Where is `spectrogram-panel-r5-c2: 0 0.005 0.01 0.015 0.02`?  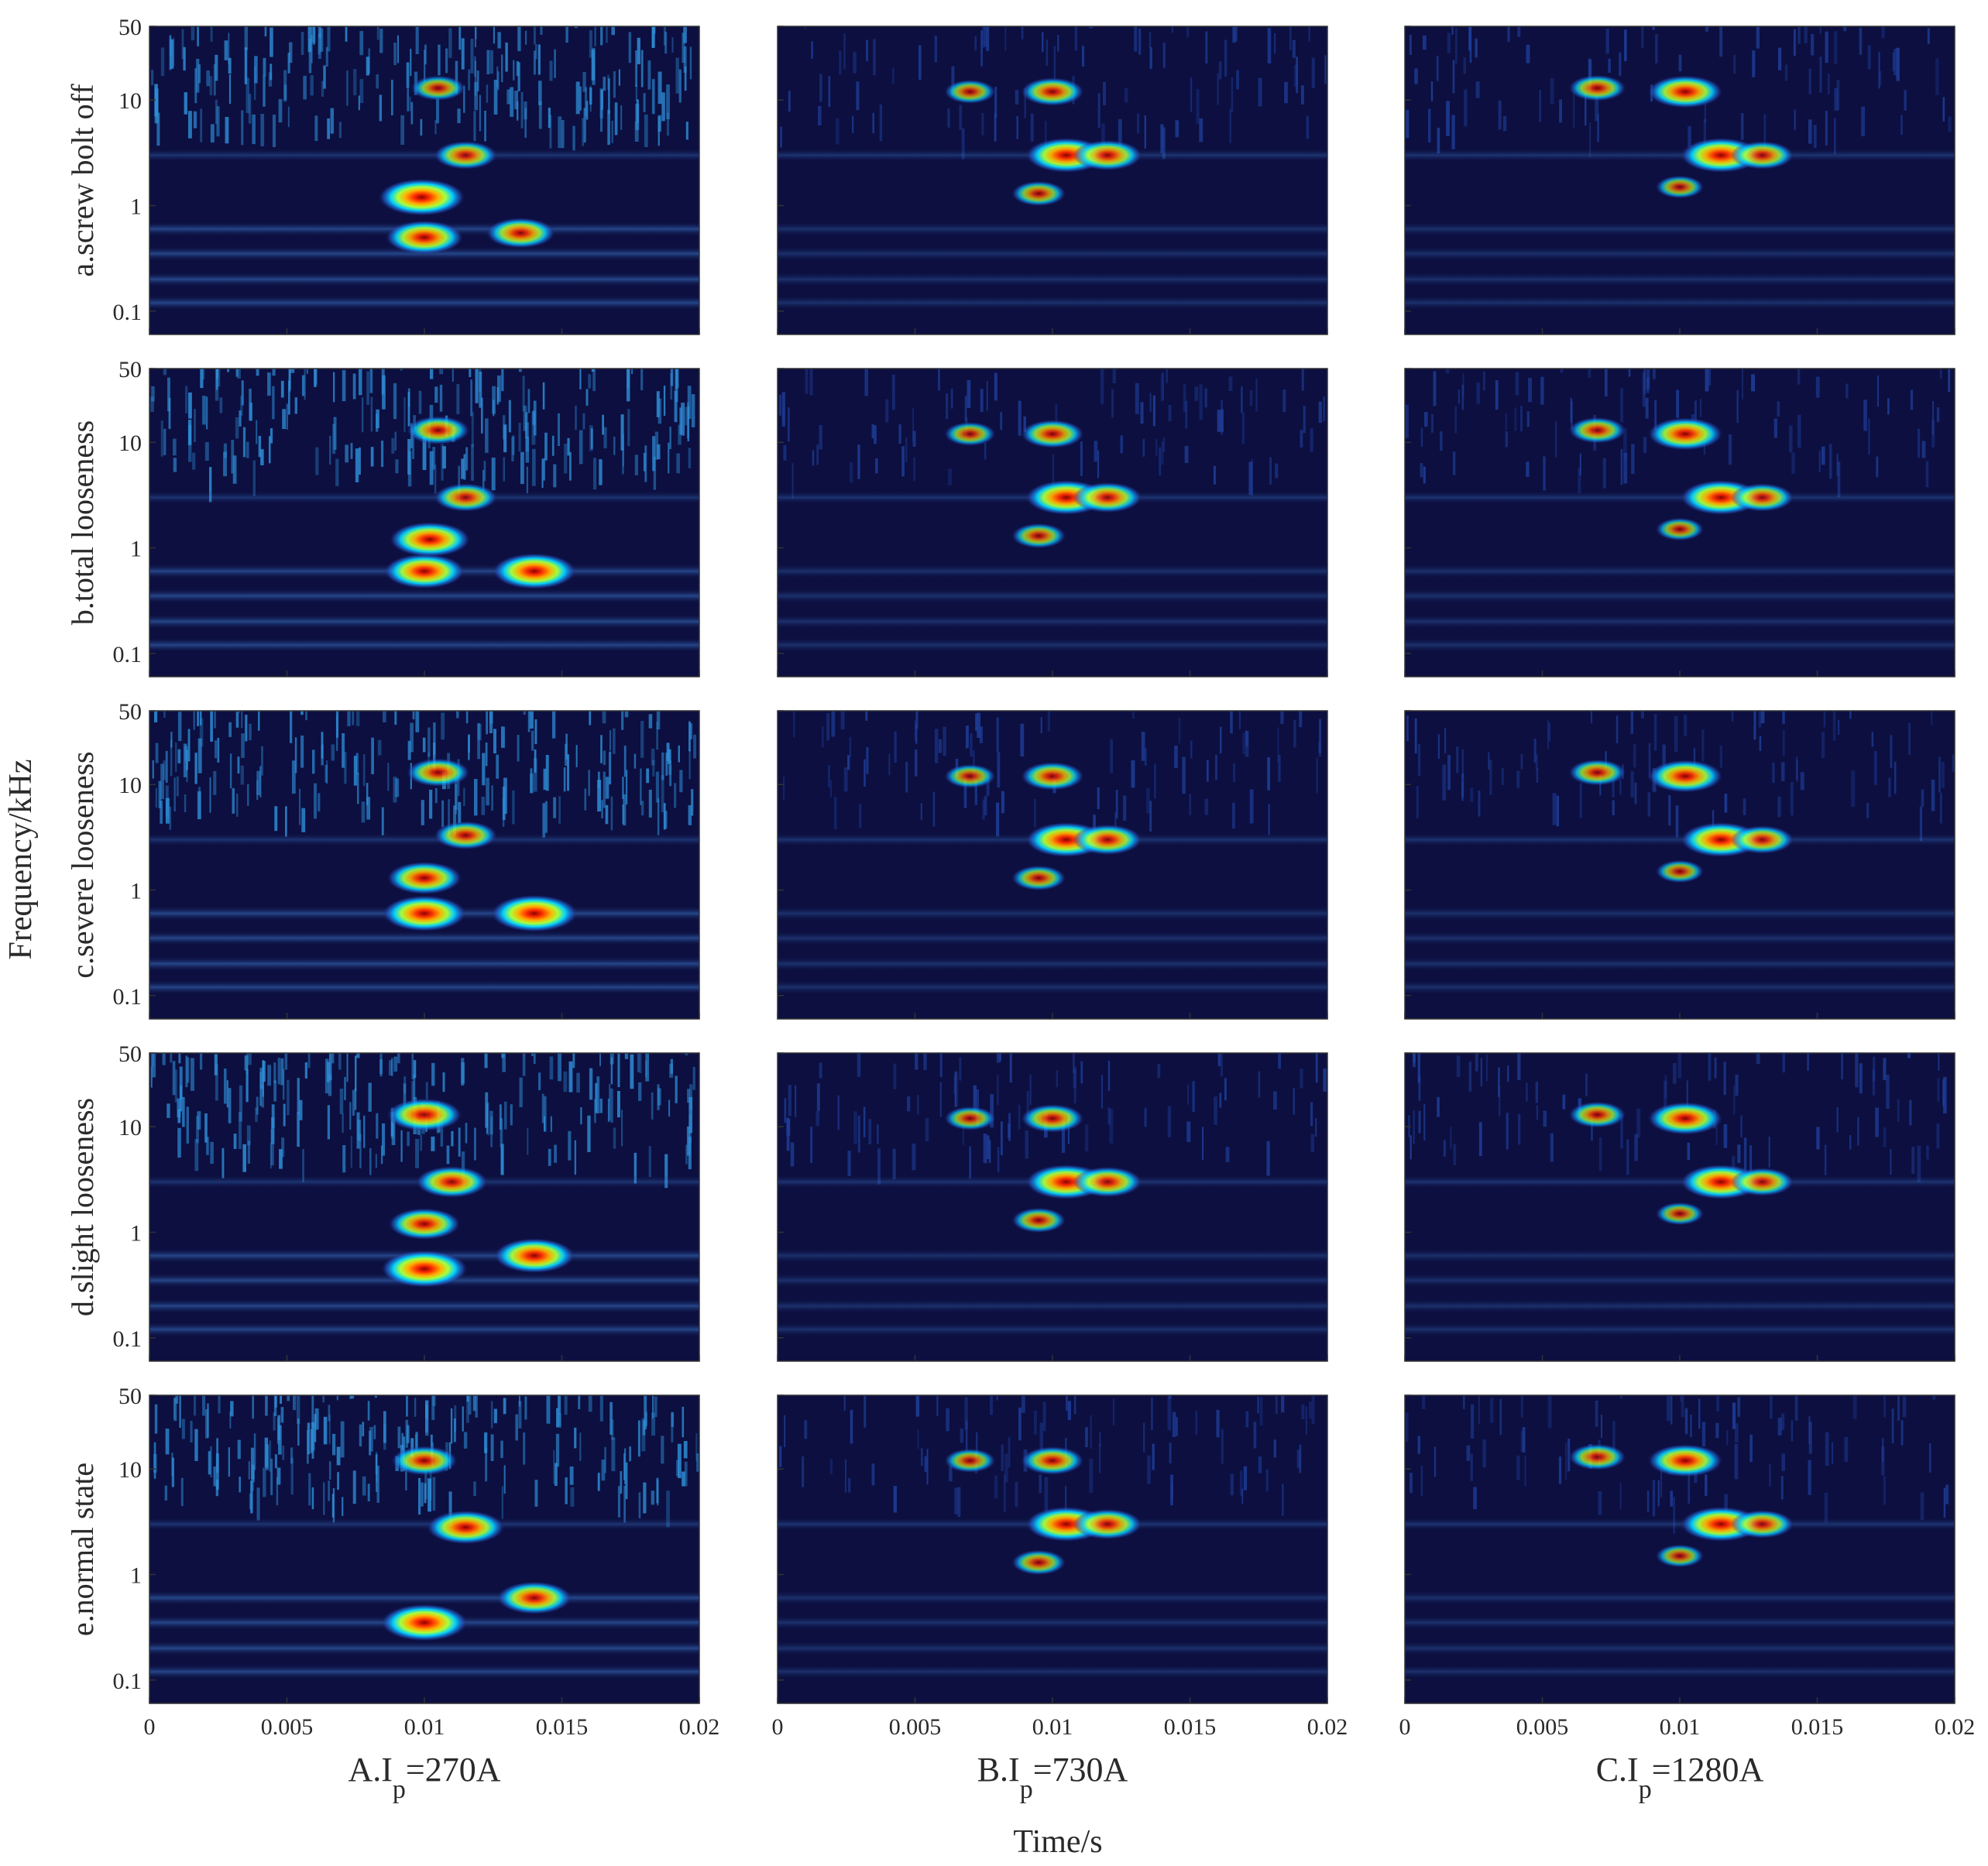
spectrogram-panel-r5-c2: 0 0.005 0.01 0.015 0.02 is located at coordinates (1060, 1567).